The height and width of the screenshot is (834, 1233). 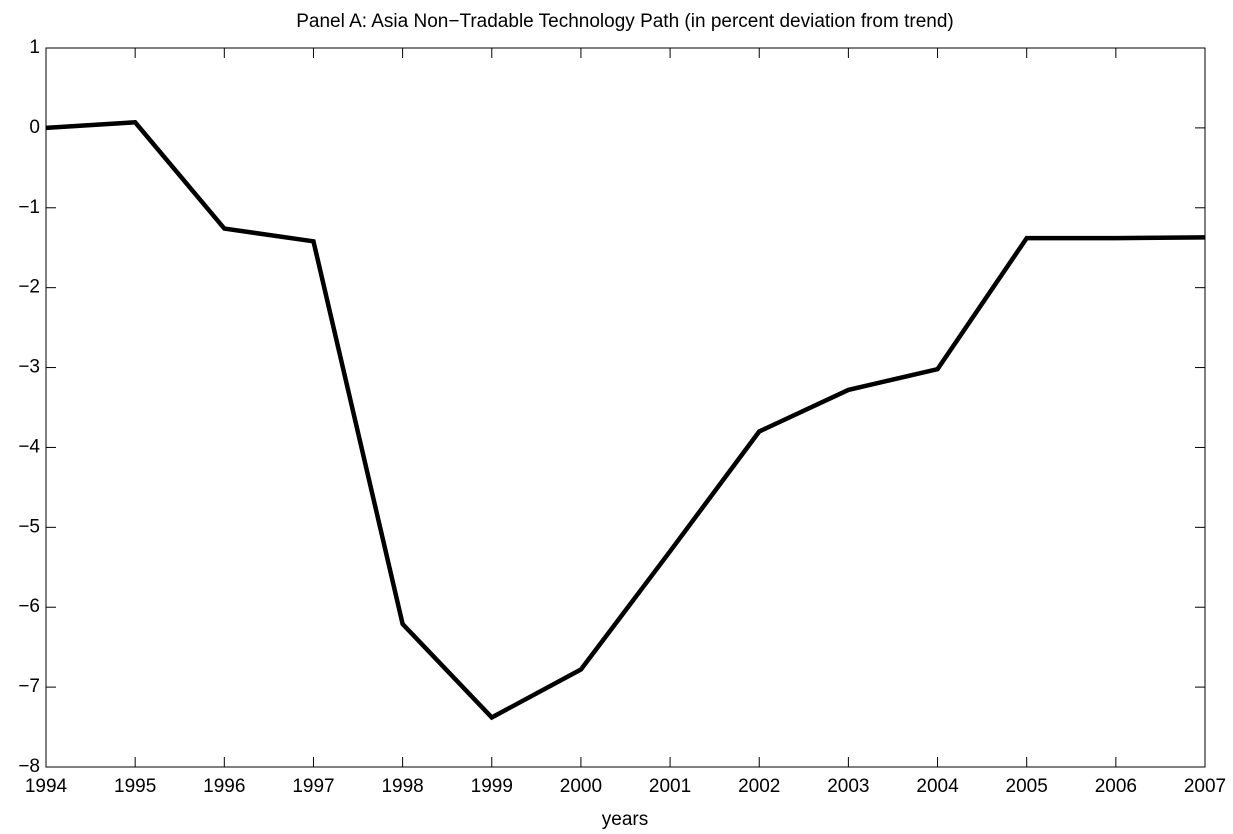 What do you see at coordinates (34, 127) in the screenshot?
I see `y-tick-label: 0` at bounding box center [34, 127].